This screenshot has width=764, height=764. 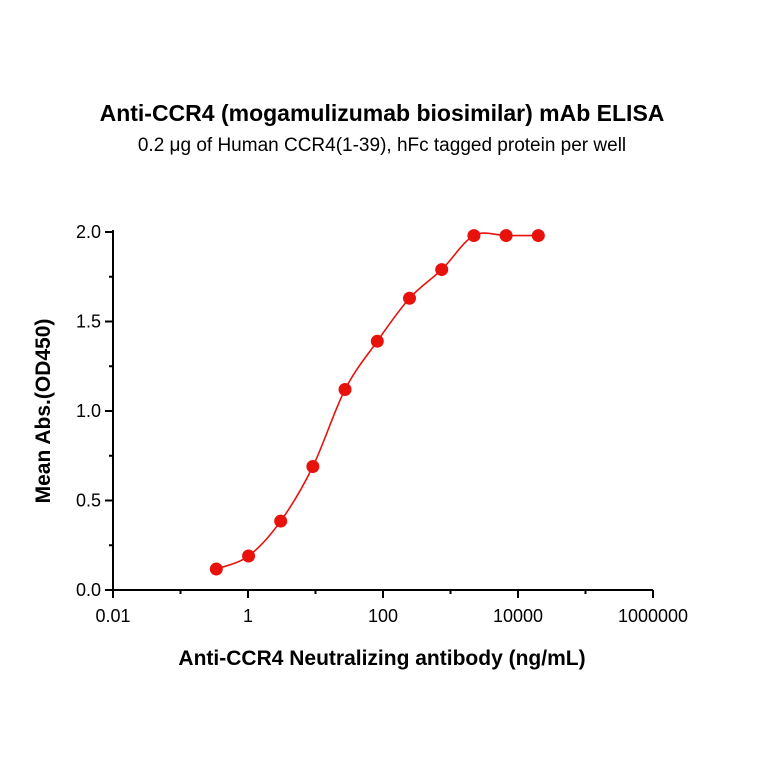 What do you see at coordinates (518, 616) in the screenshot?
I see `x-tick-label: 10000` at bounding box center [518, 616].